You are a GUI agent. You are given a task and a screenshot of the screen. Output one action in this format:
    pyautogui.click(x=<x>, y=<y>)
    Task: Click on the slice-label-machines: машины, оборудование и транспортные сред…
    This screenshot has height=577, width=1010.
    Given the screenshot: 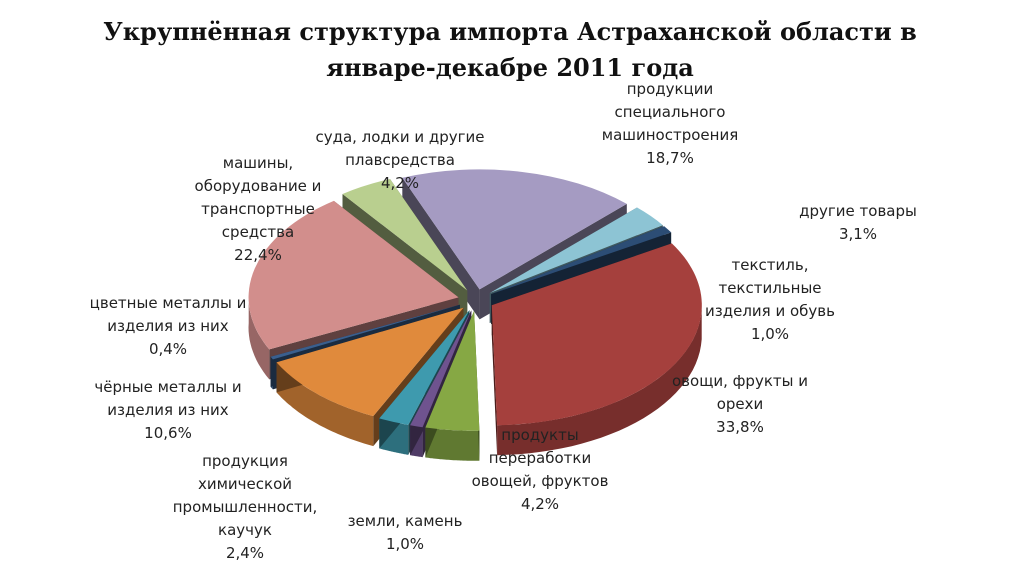 What is the action you would take?
    pyautogui.click(x=258, y=209)
    